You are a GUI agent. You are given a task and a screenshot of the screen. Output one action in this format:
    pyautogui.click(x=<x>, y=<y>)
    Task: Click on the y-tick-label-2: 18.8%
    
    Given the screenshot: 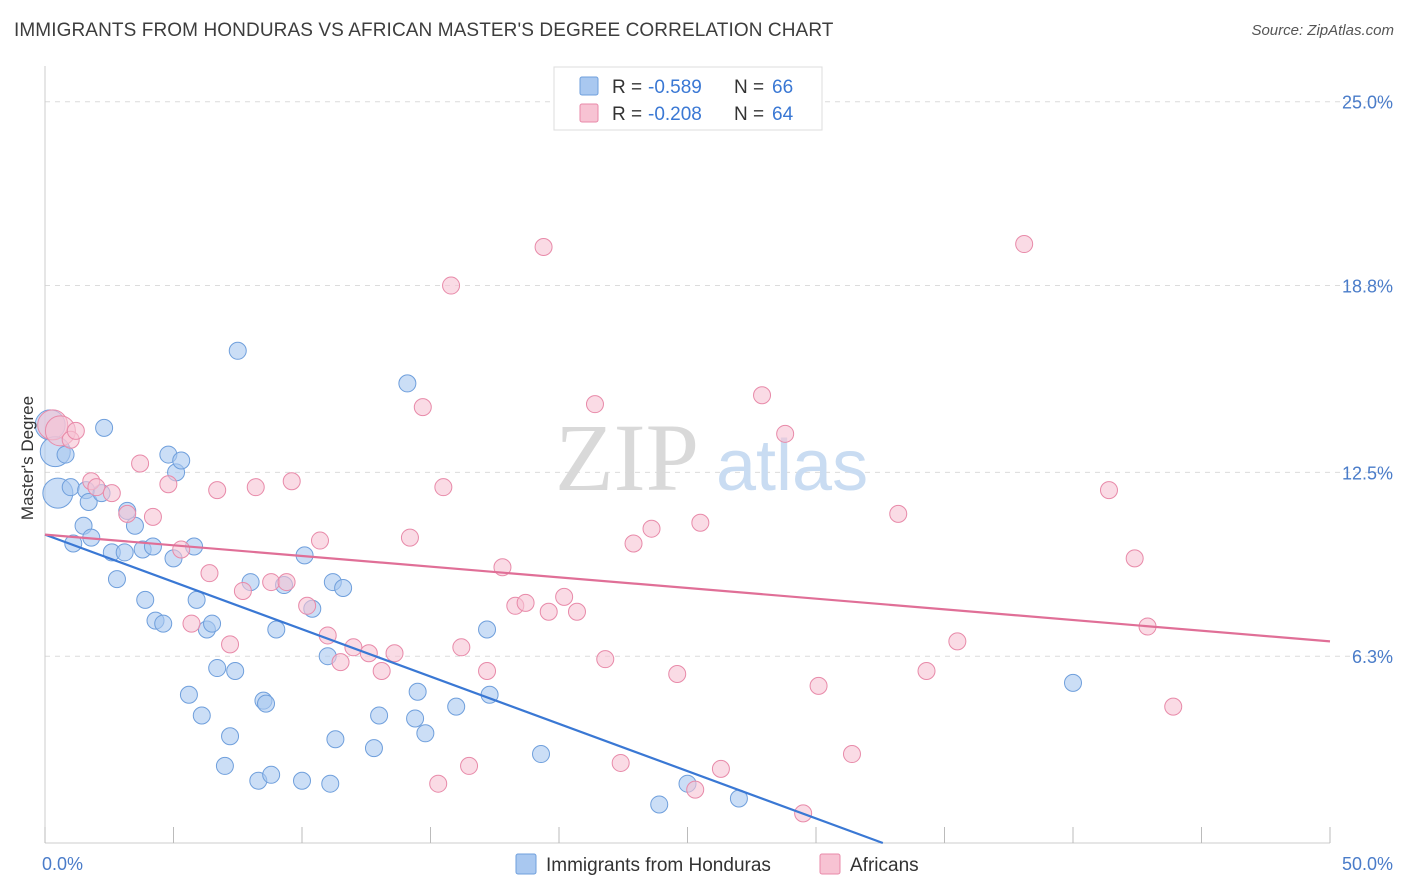 What is the action you would take?
    pyautogui.click(x=1367, y=287)
    